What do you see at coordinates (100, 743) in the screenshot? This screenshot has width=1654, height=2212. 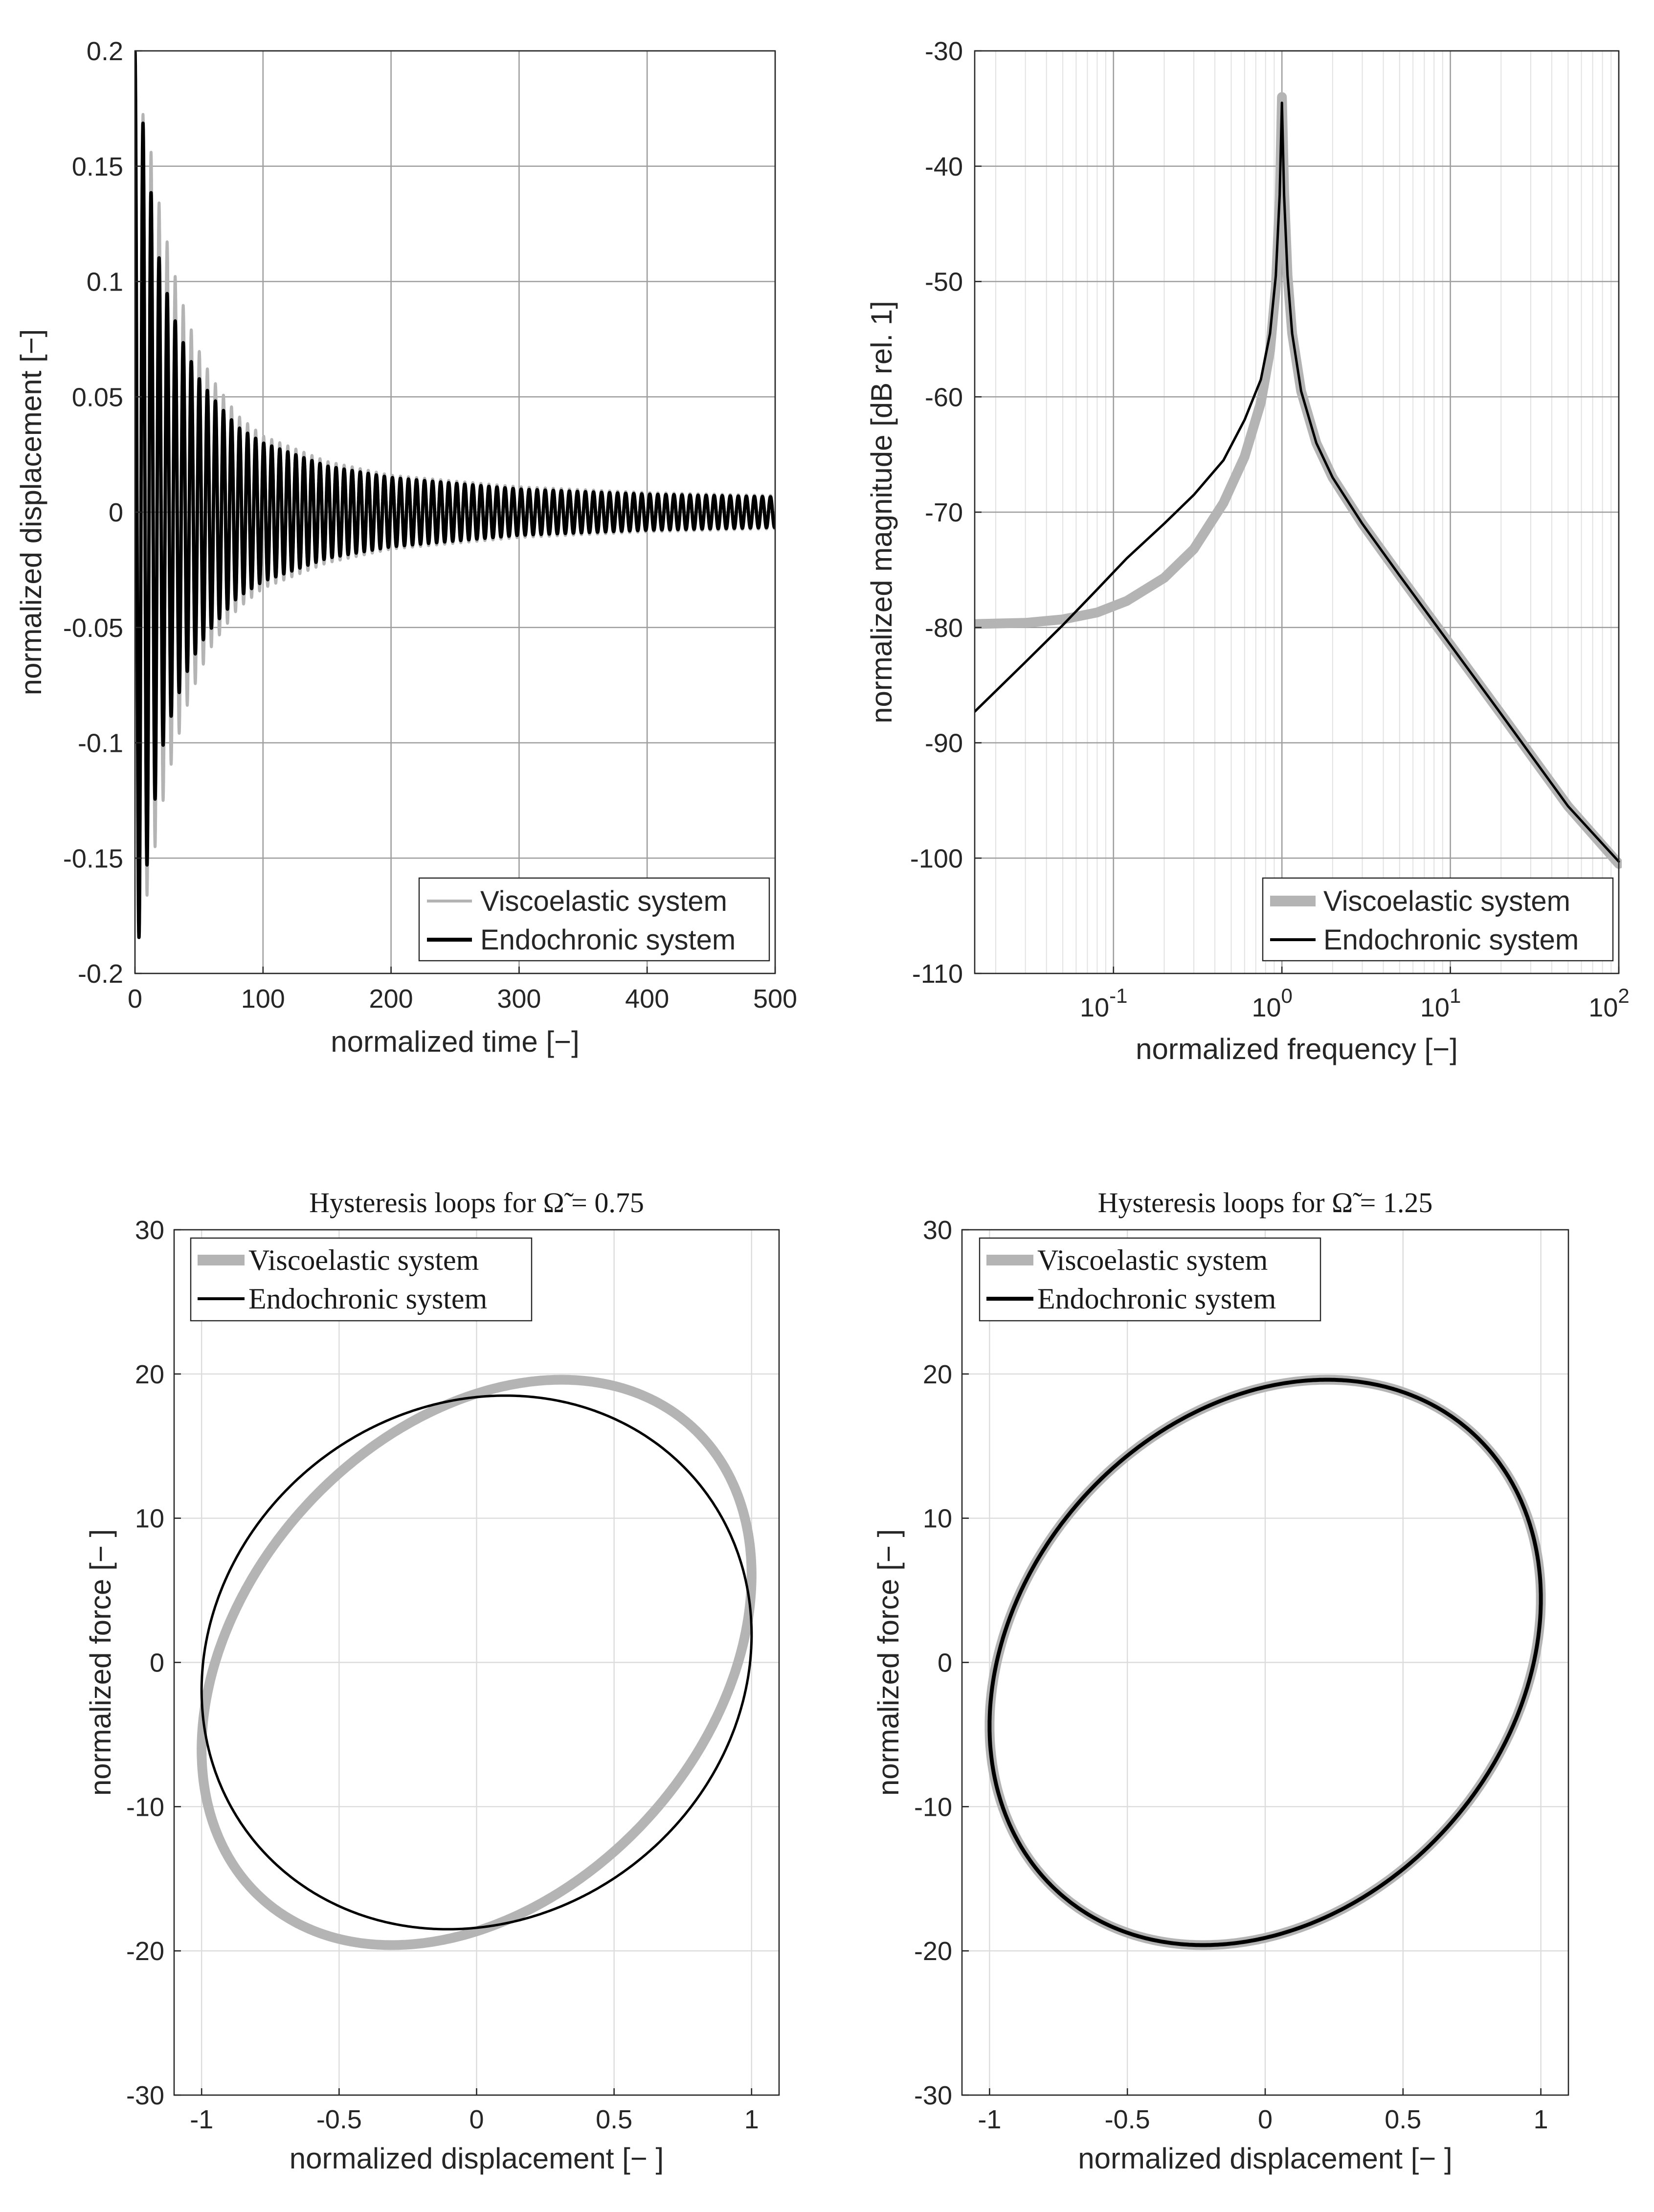 I see `decay-ytick-label: -0.1` at bounding box center [100, 743].